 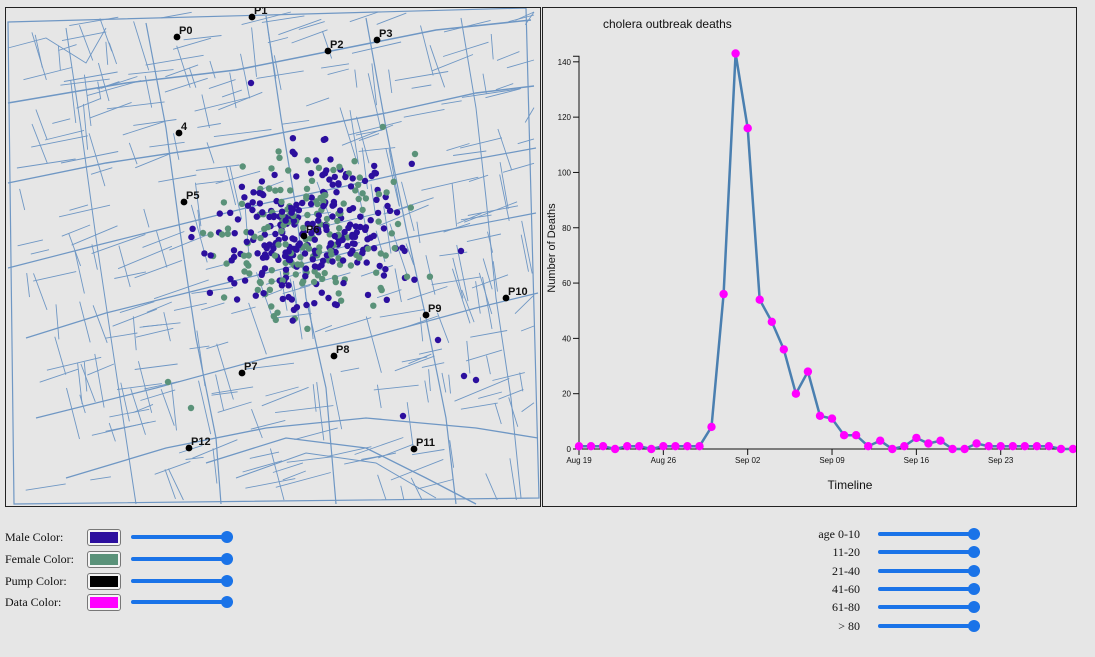 I want to click on pump-label: P11, so click(x=425, y=443).